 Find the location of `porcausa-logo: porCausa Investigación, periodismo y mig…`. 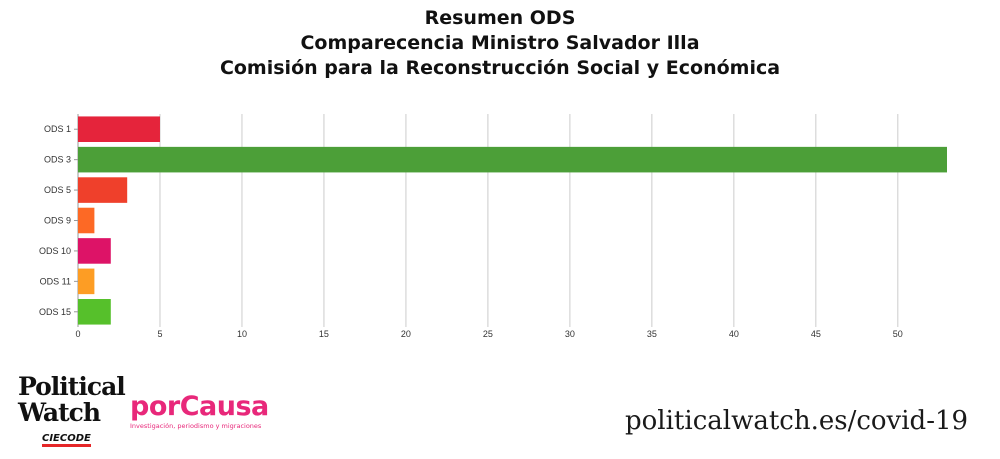

porcausa-logo: porCausa Investigación, periodismo y mig… is located at coordinates (200, 411).